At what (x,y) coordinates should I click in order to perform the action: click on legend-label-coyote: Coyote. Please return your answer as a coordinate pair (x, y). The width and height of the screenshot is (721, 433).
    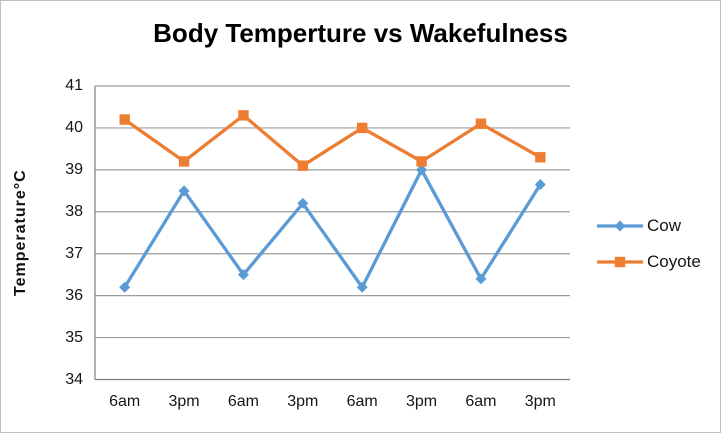
    Looking at the image, I should click on (674, 261).